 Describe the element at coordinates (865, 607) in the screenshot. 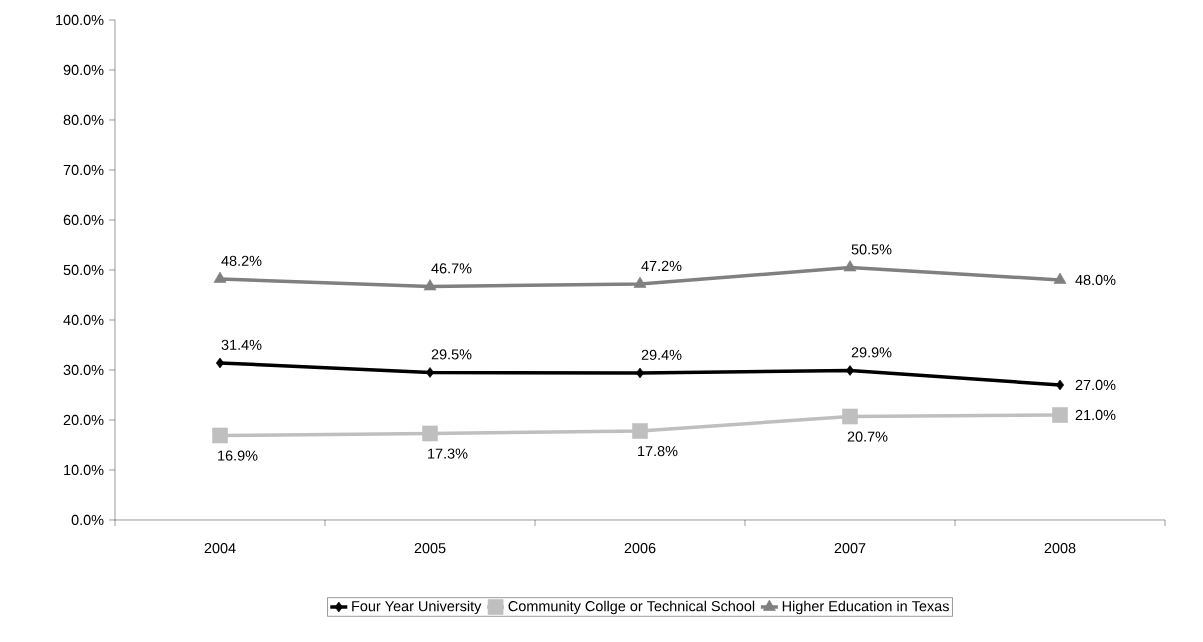

I see `legend-label: Higher Education in Texas` at that location.